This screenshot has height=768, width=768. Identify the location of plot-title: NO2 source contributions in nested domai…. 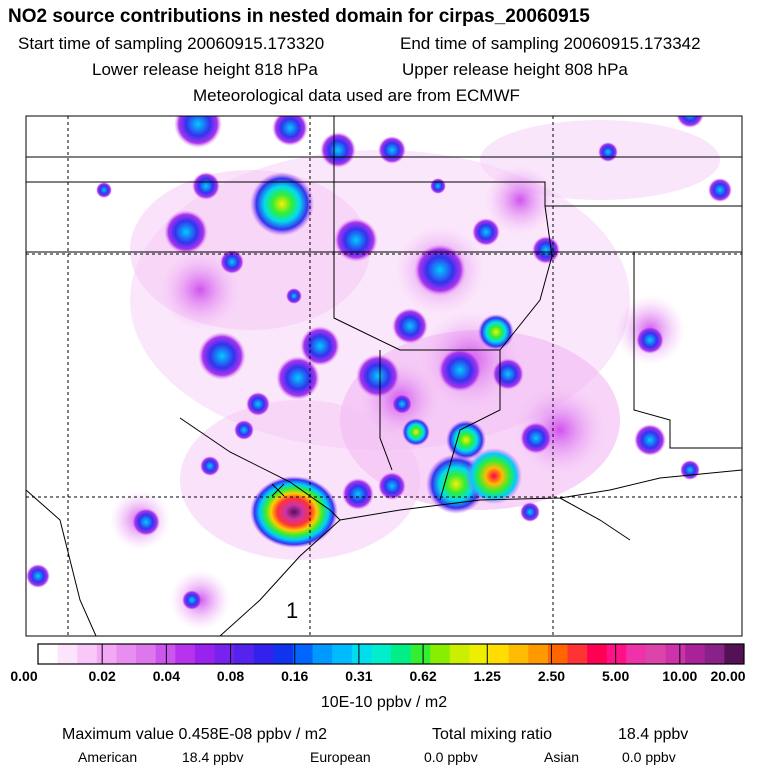
(299, 16).